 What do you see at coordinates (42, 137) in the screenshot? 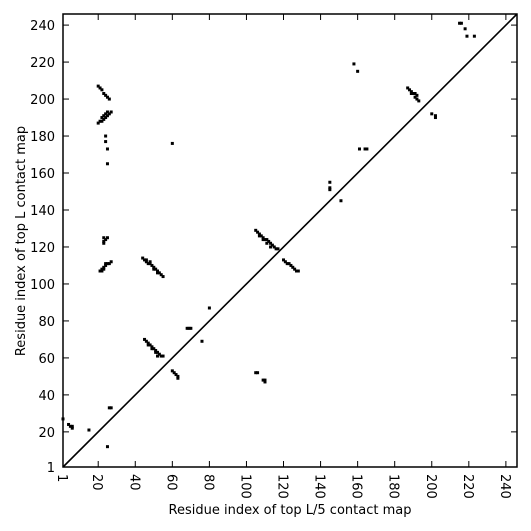
I see `y-tick-label: 180` at bounding box center [42, 137].